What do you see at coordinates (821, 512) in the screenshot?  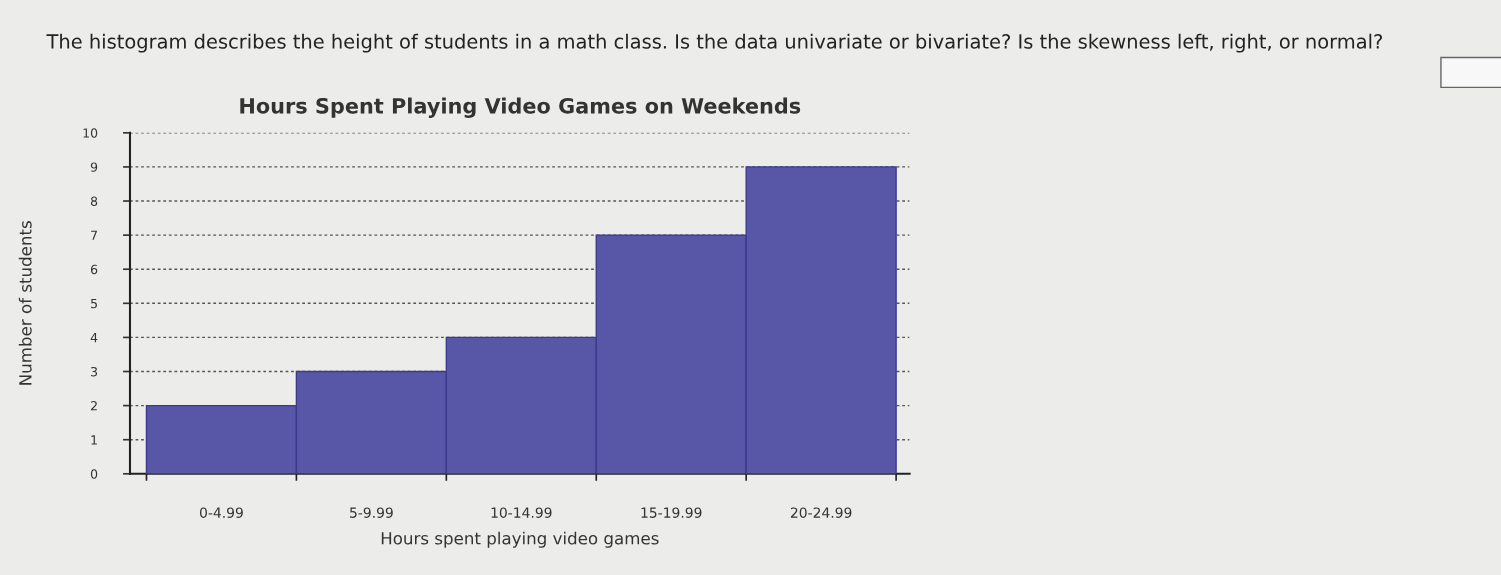 I see `x-tick-label: 20-24.99` at bounding box center [821, 512].